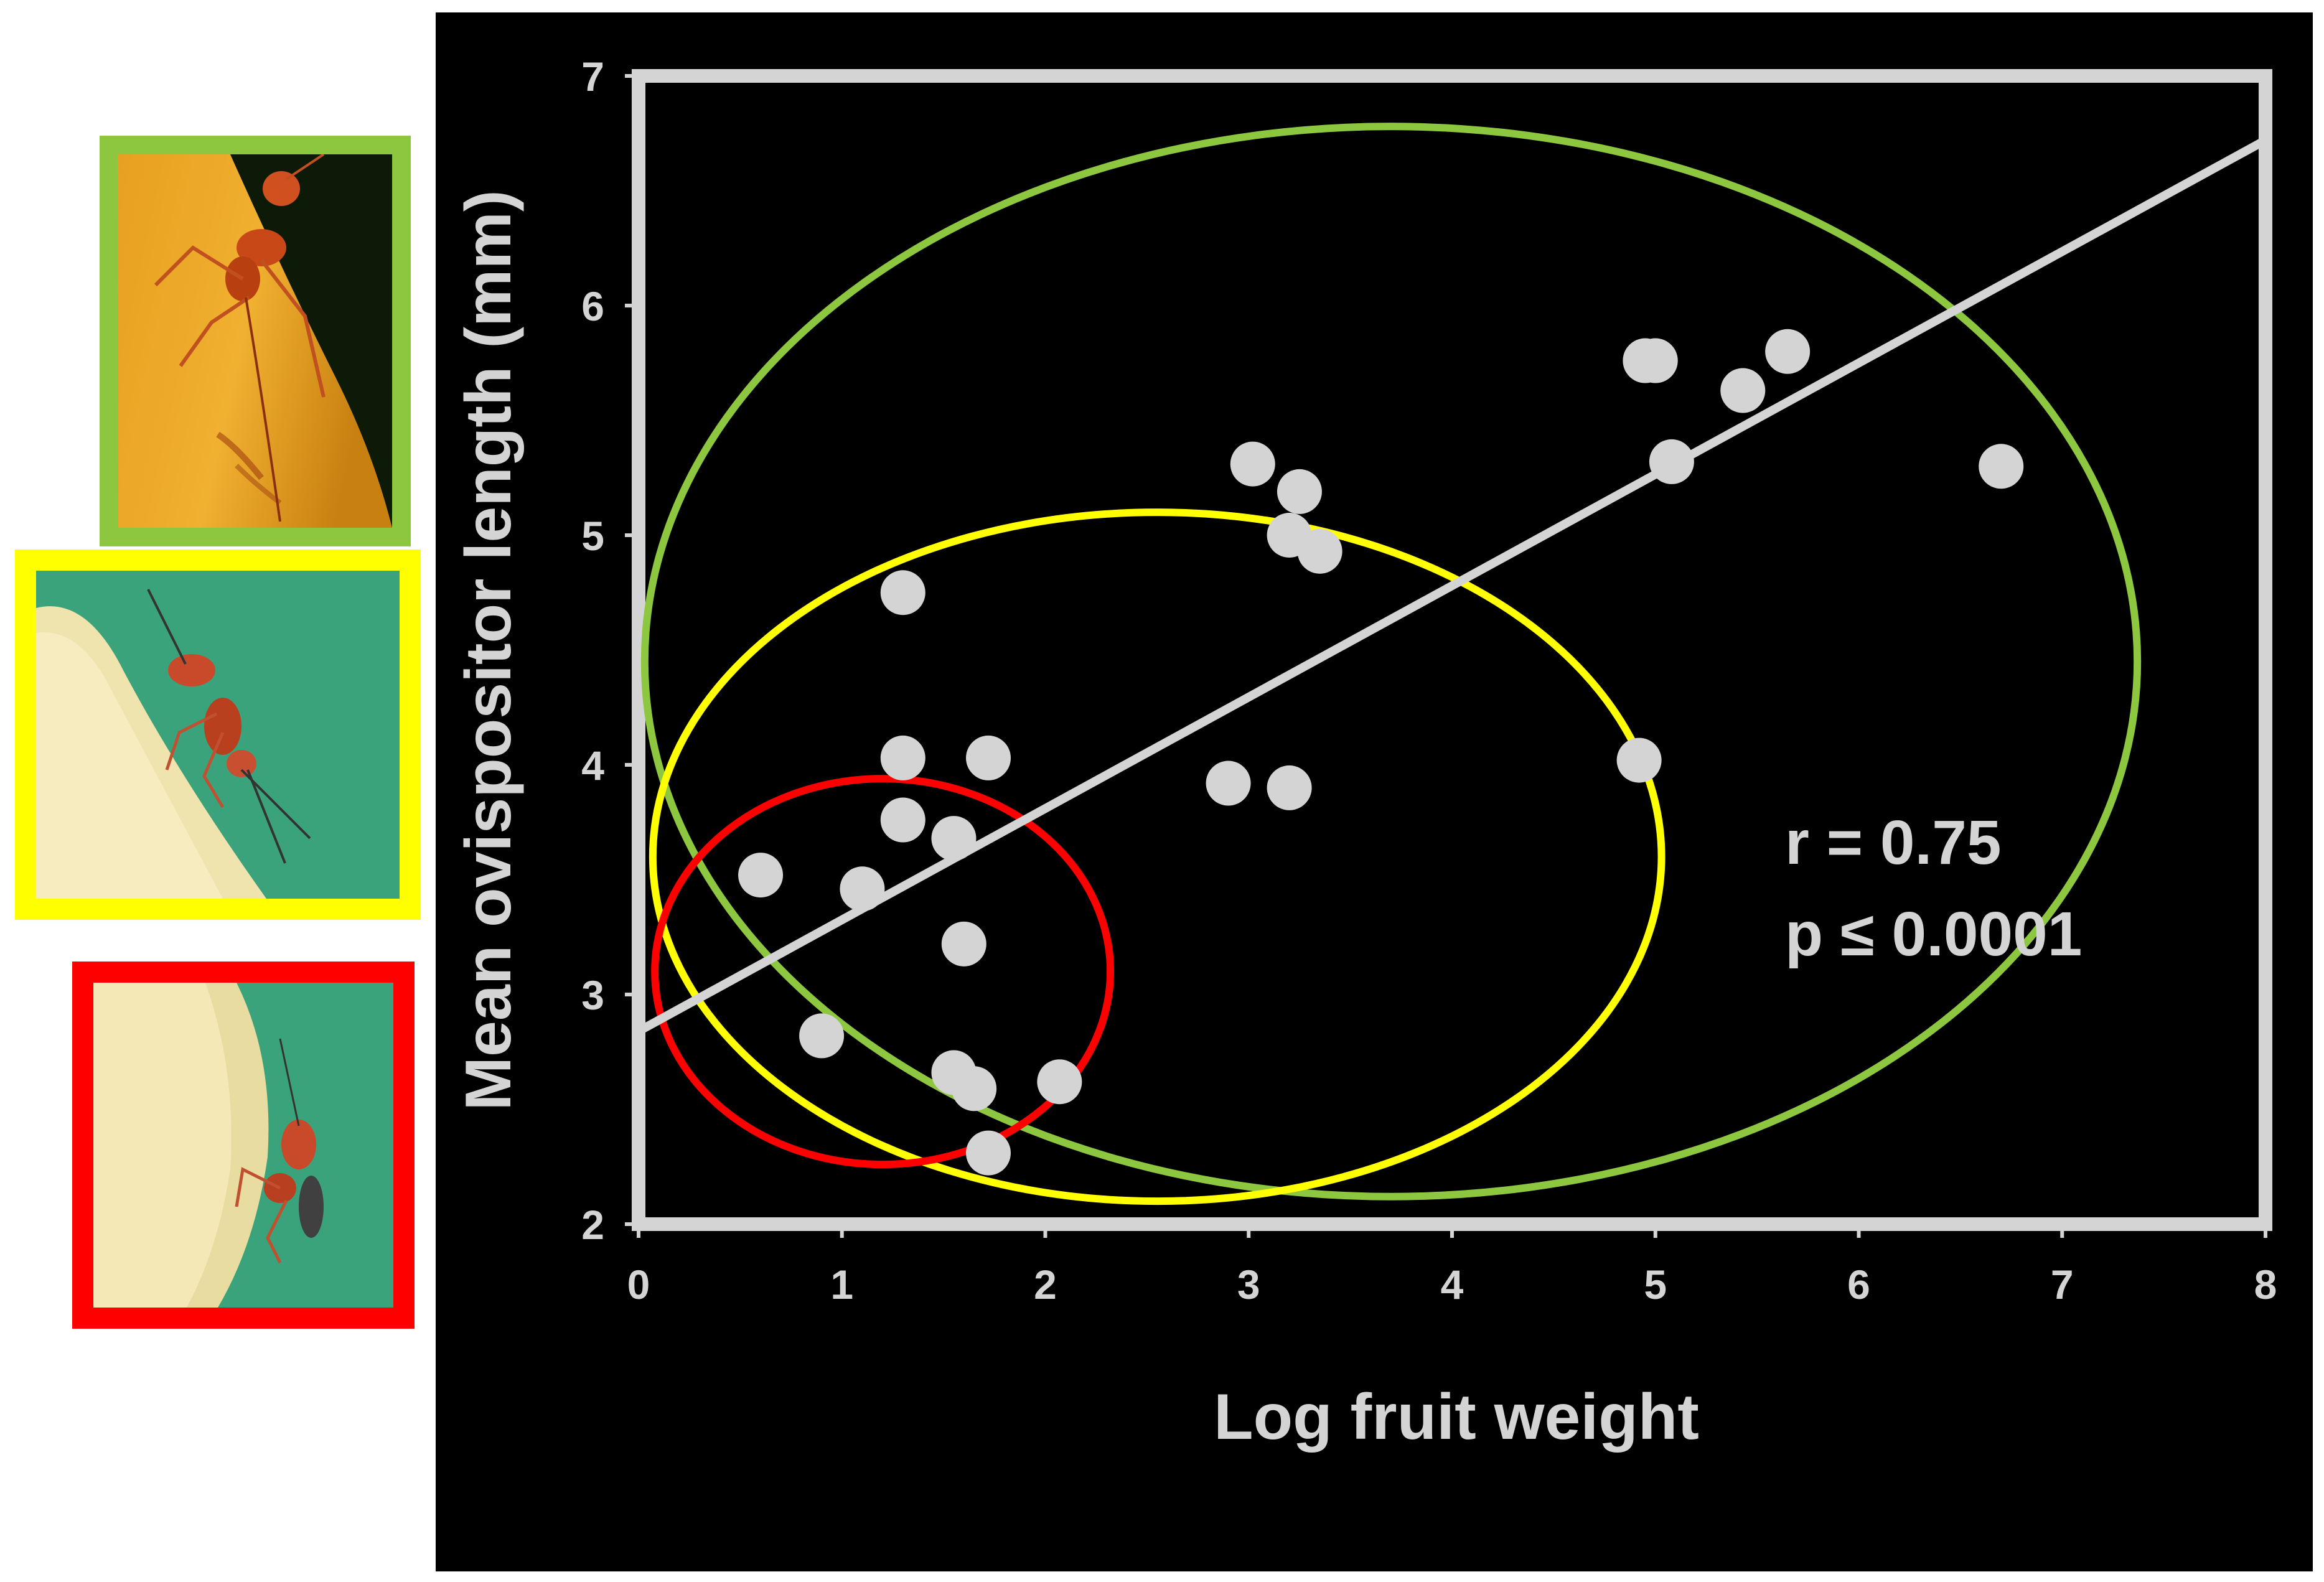 The width and height of the screenshot is (2324, 1582). Describe the element at coordinates (592, 995) in the screenshot. I see `y-tick-label-1: 3` at that location.